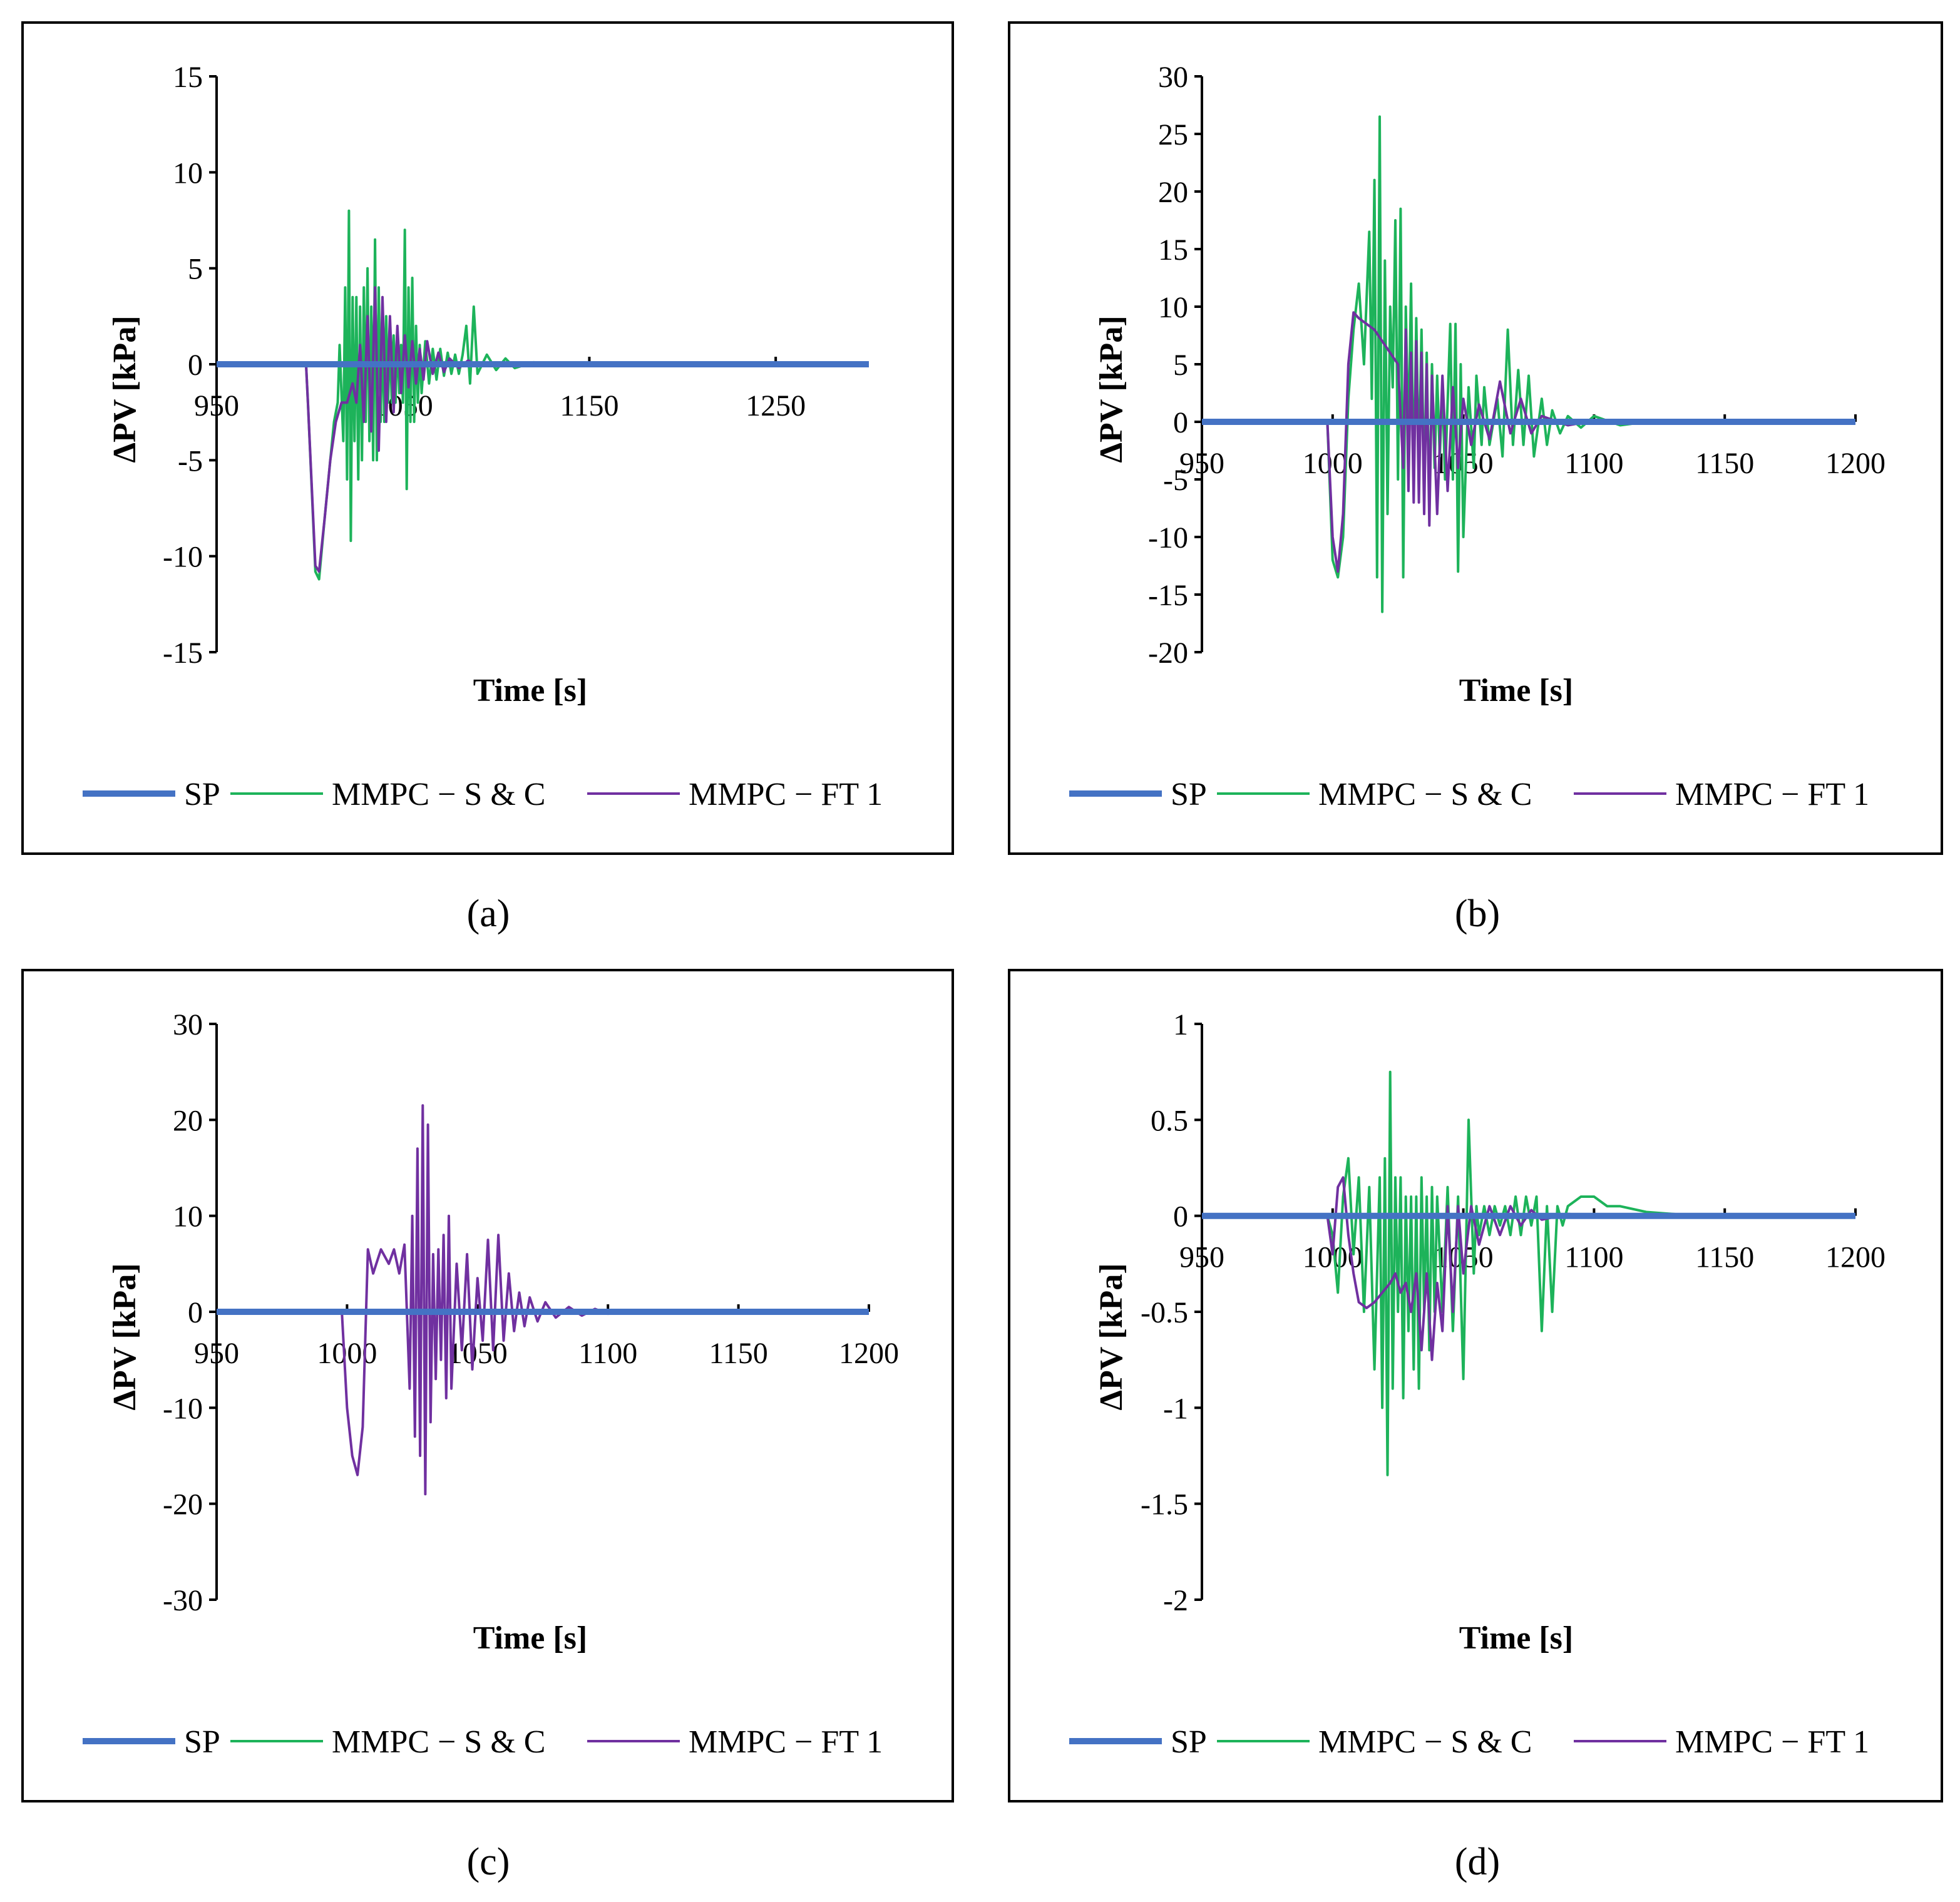 Image resolution: width=1960 pixels, height=1902 pixels. What do you see at coordinates (1477, 1862) in the screenshot?
I see `caption-d: (d)` at bounding box center [1477, 1862].